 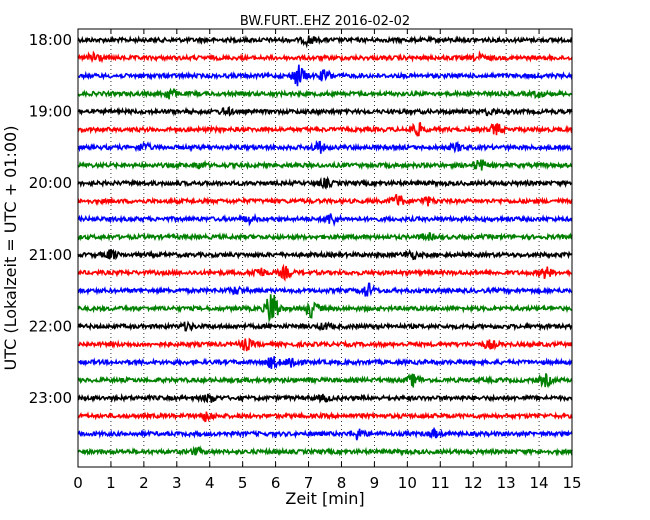 What do you see at coordinates (325, 21) in the screenshot?
I see `chart-title: BW.FURT..EHZ 2016-02-02` at bounding box center [325, 21].